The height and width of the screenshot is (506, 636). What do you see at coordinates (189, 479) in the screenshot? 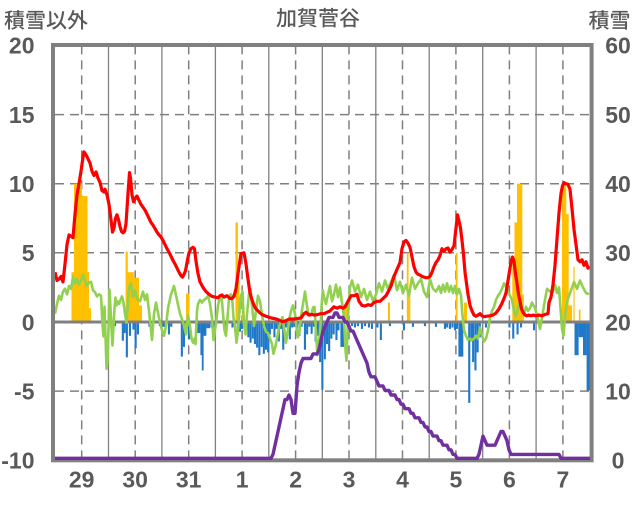
I see `svg-text: 31` at bounding box center [189, 479].